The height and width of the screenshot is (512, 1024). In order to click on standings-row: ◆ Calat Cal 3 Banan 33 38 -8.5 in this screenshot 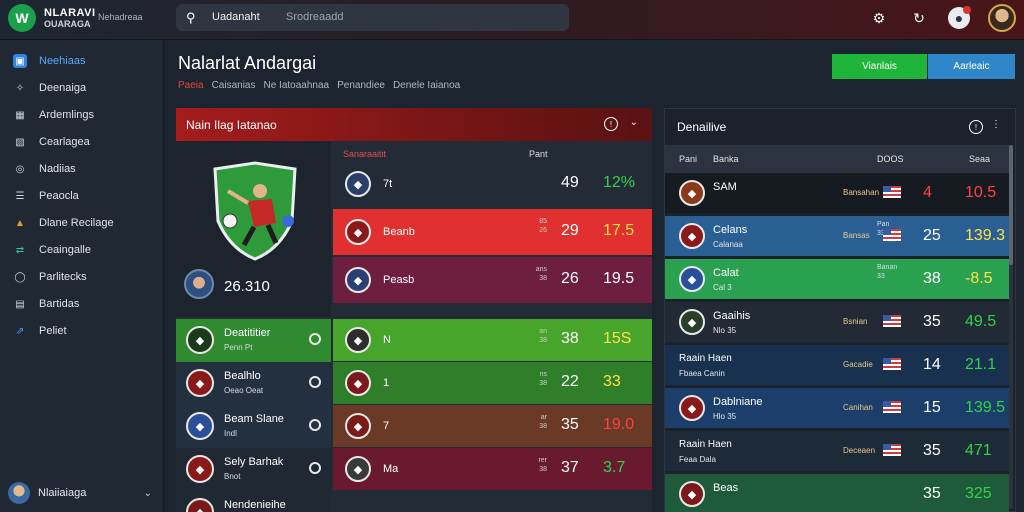, I will do `click(837, 279)`.